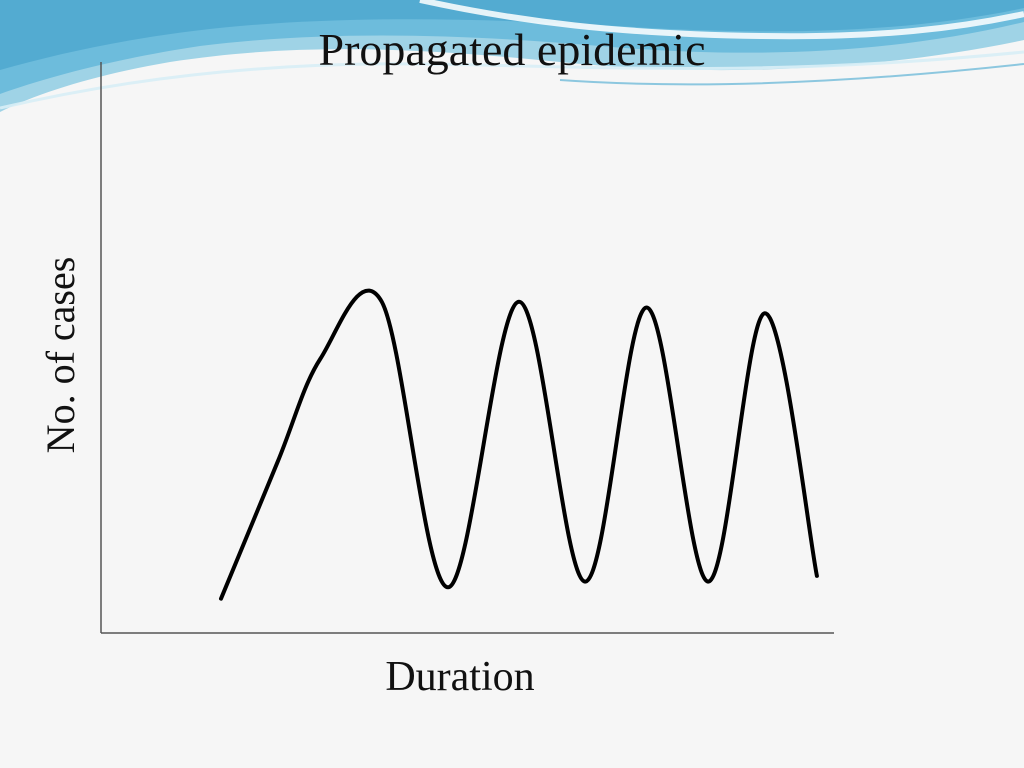  What do you see at coordinates (460, 677) in the screenshot?
I see `x-axis-label: Duration` at bounding box center [460, 677].